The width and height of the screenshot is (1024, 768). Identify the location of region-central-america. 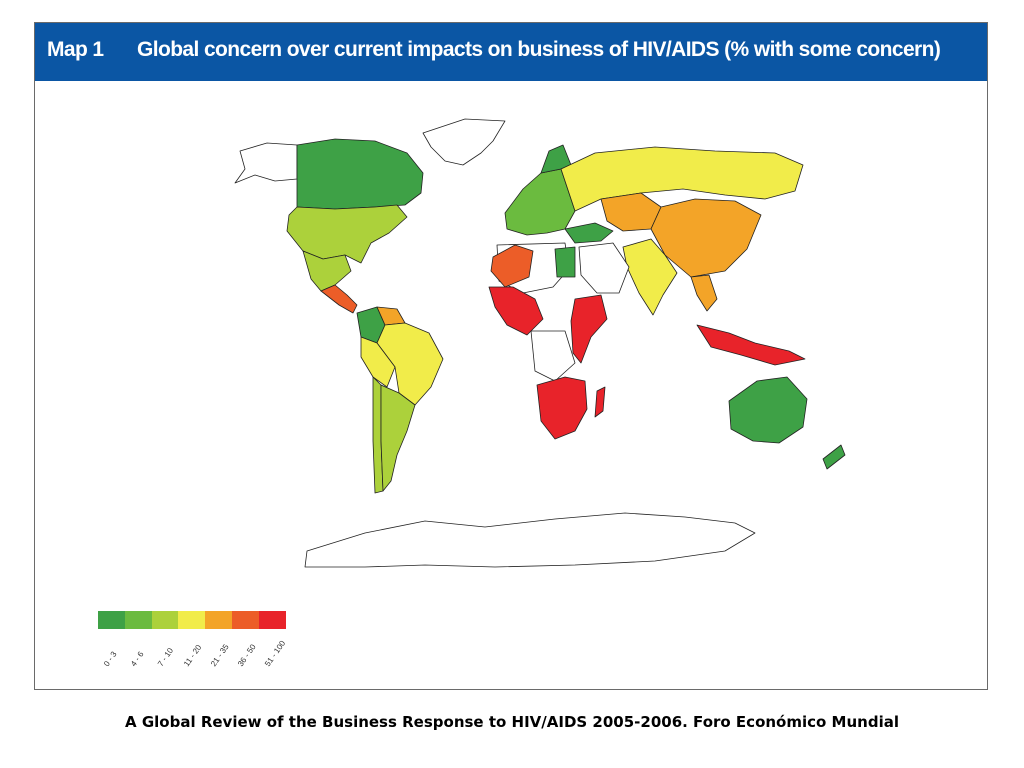
(339, 299).